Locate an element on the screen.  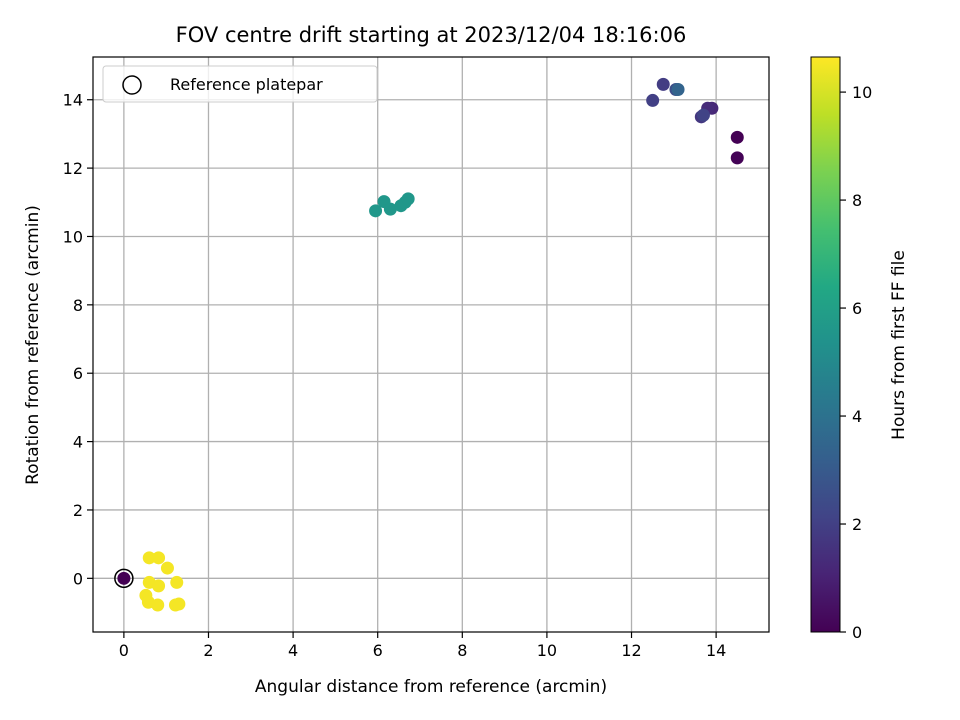
y-axis-ticks: 0 2 4 6 8 10 12 14 is located at coordinates (78, 339).